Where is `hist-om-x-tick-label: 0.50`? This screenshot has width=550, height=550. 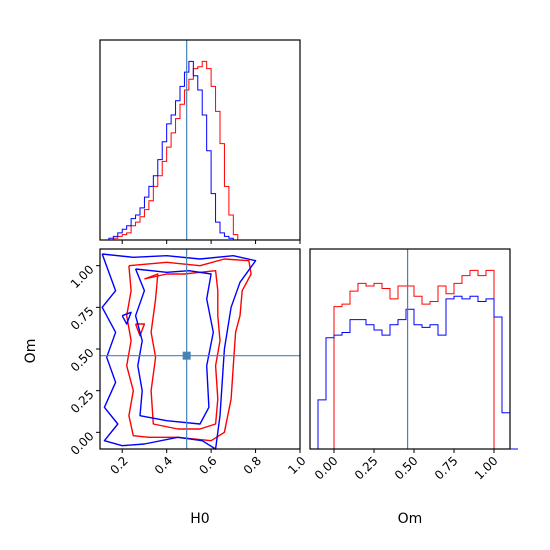
hist-om-x-tick-label: 0.50 is located at coordinates (406, 468).